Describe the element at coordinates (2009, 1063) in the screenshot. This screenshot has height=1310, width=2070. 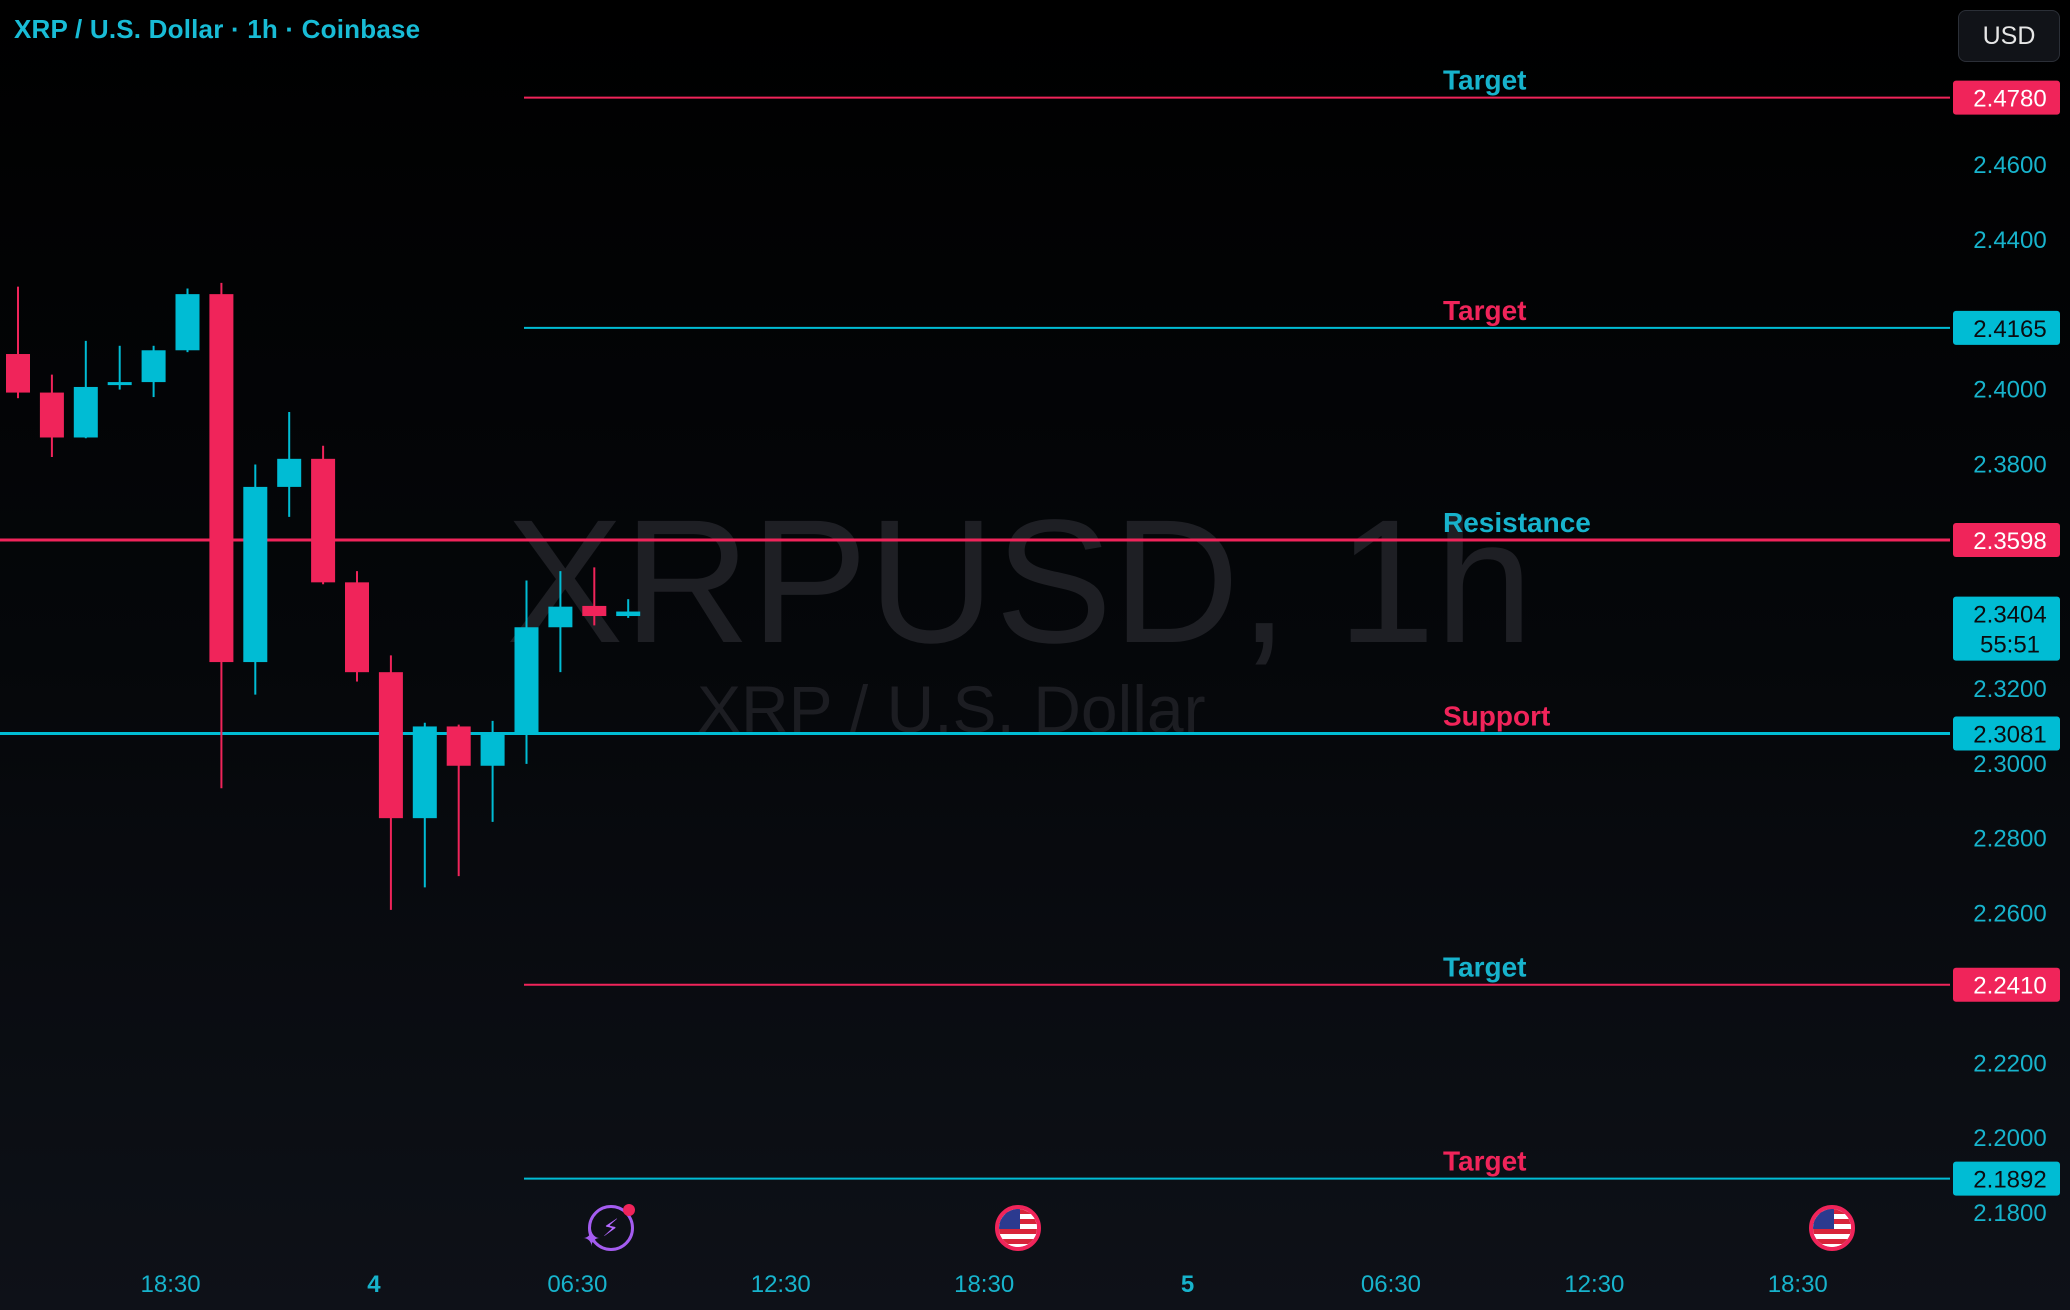
I see `price-tick-label: 2.2200` at that location.